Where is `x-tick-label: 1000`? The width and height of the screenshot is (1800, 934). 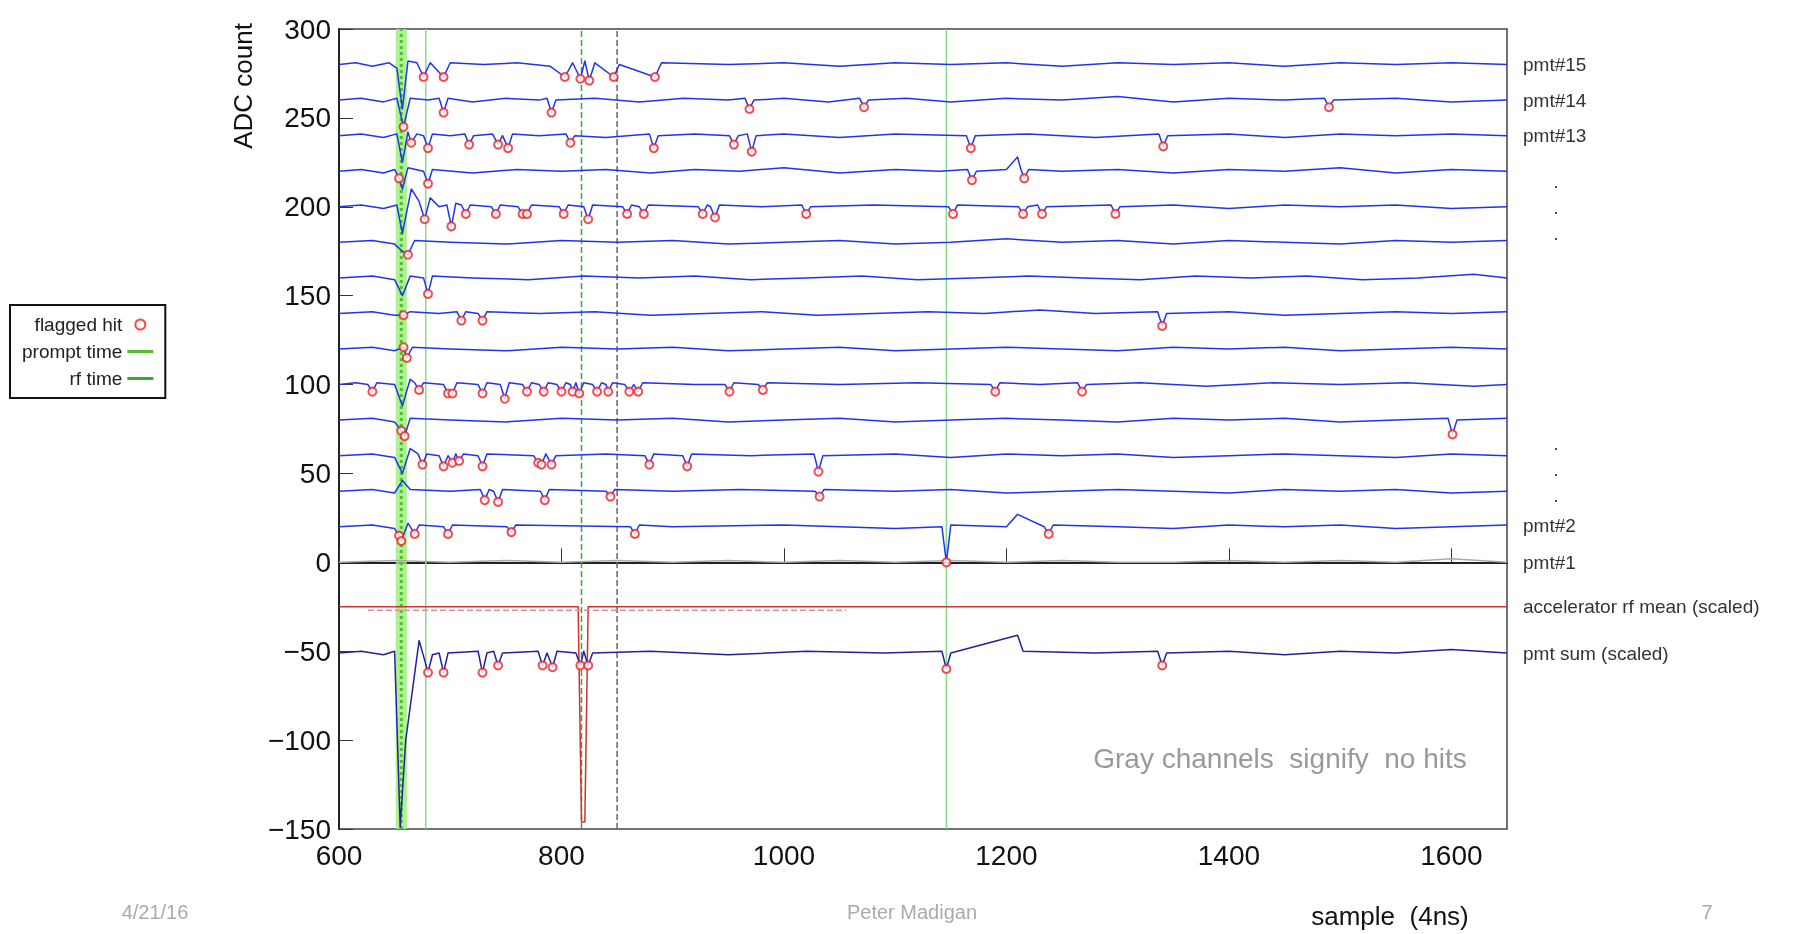 x-tick-label: 1000 is located at coordinates (784, 855).